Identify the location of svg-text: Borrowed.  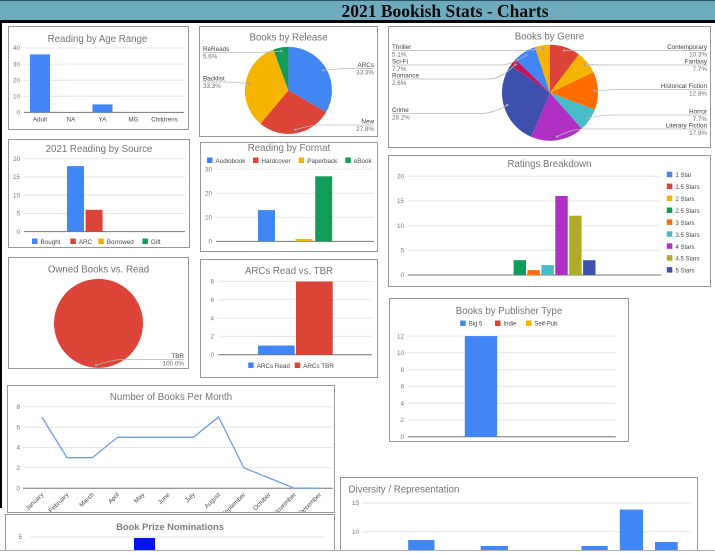
(120, 242).